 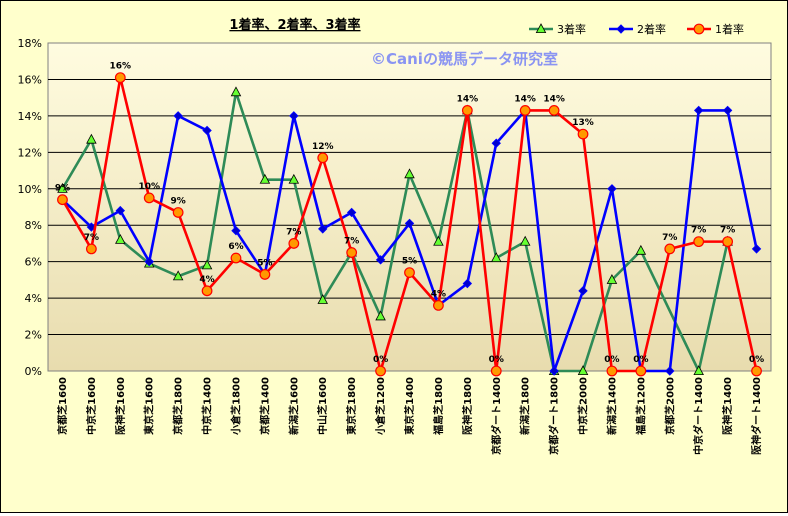 What do you see at coordinates (235, 406) in the screenshot?
I see `x-tick-label: 小倉芝1800` at bounding box center [235, 406].